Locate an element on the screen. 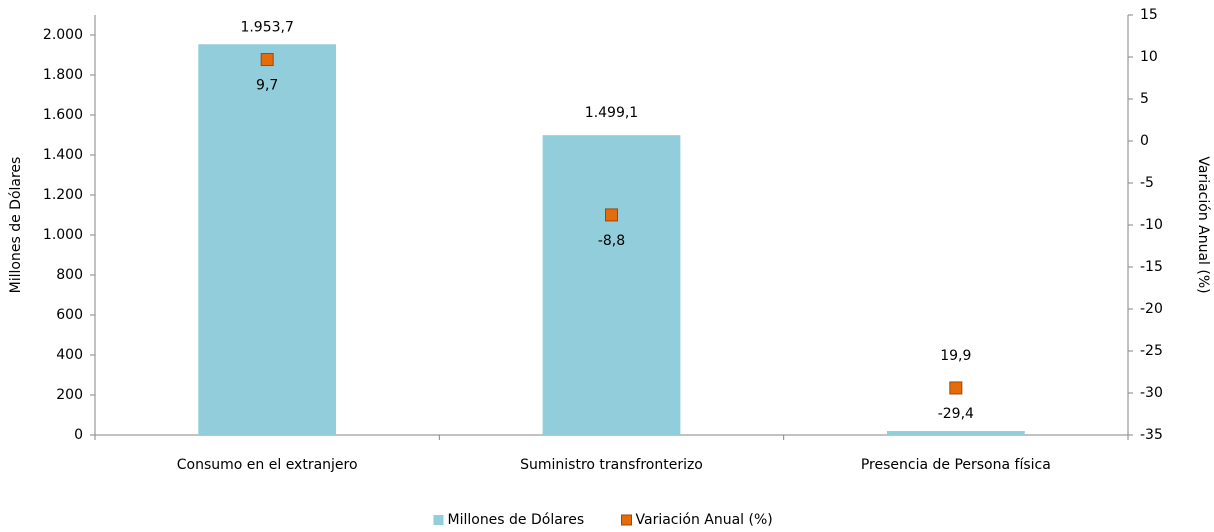  y2-tick-label: -5 is located at coordinates (1147, 183).